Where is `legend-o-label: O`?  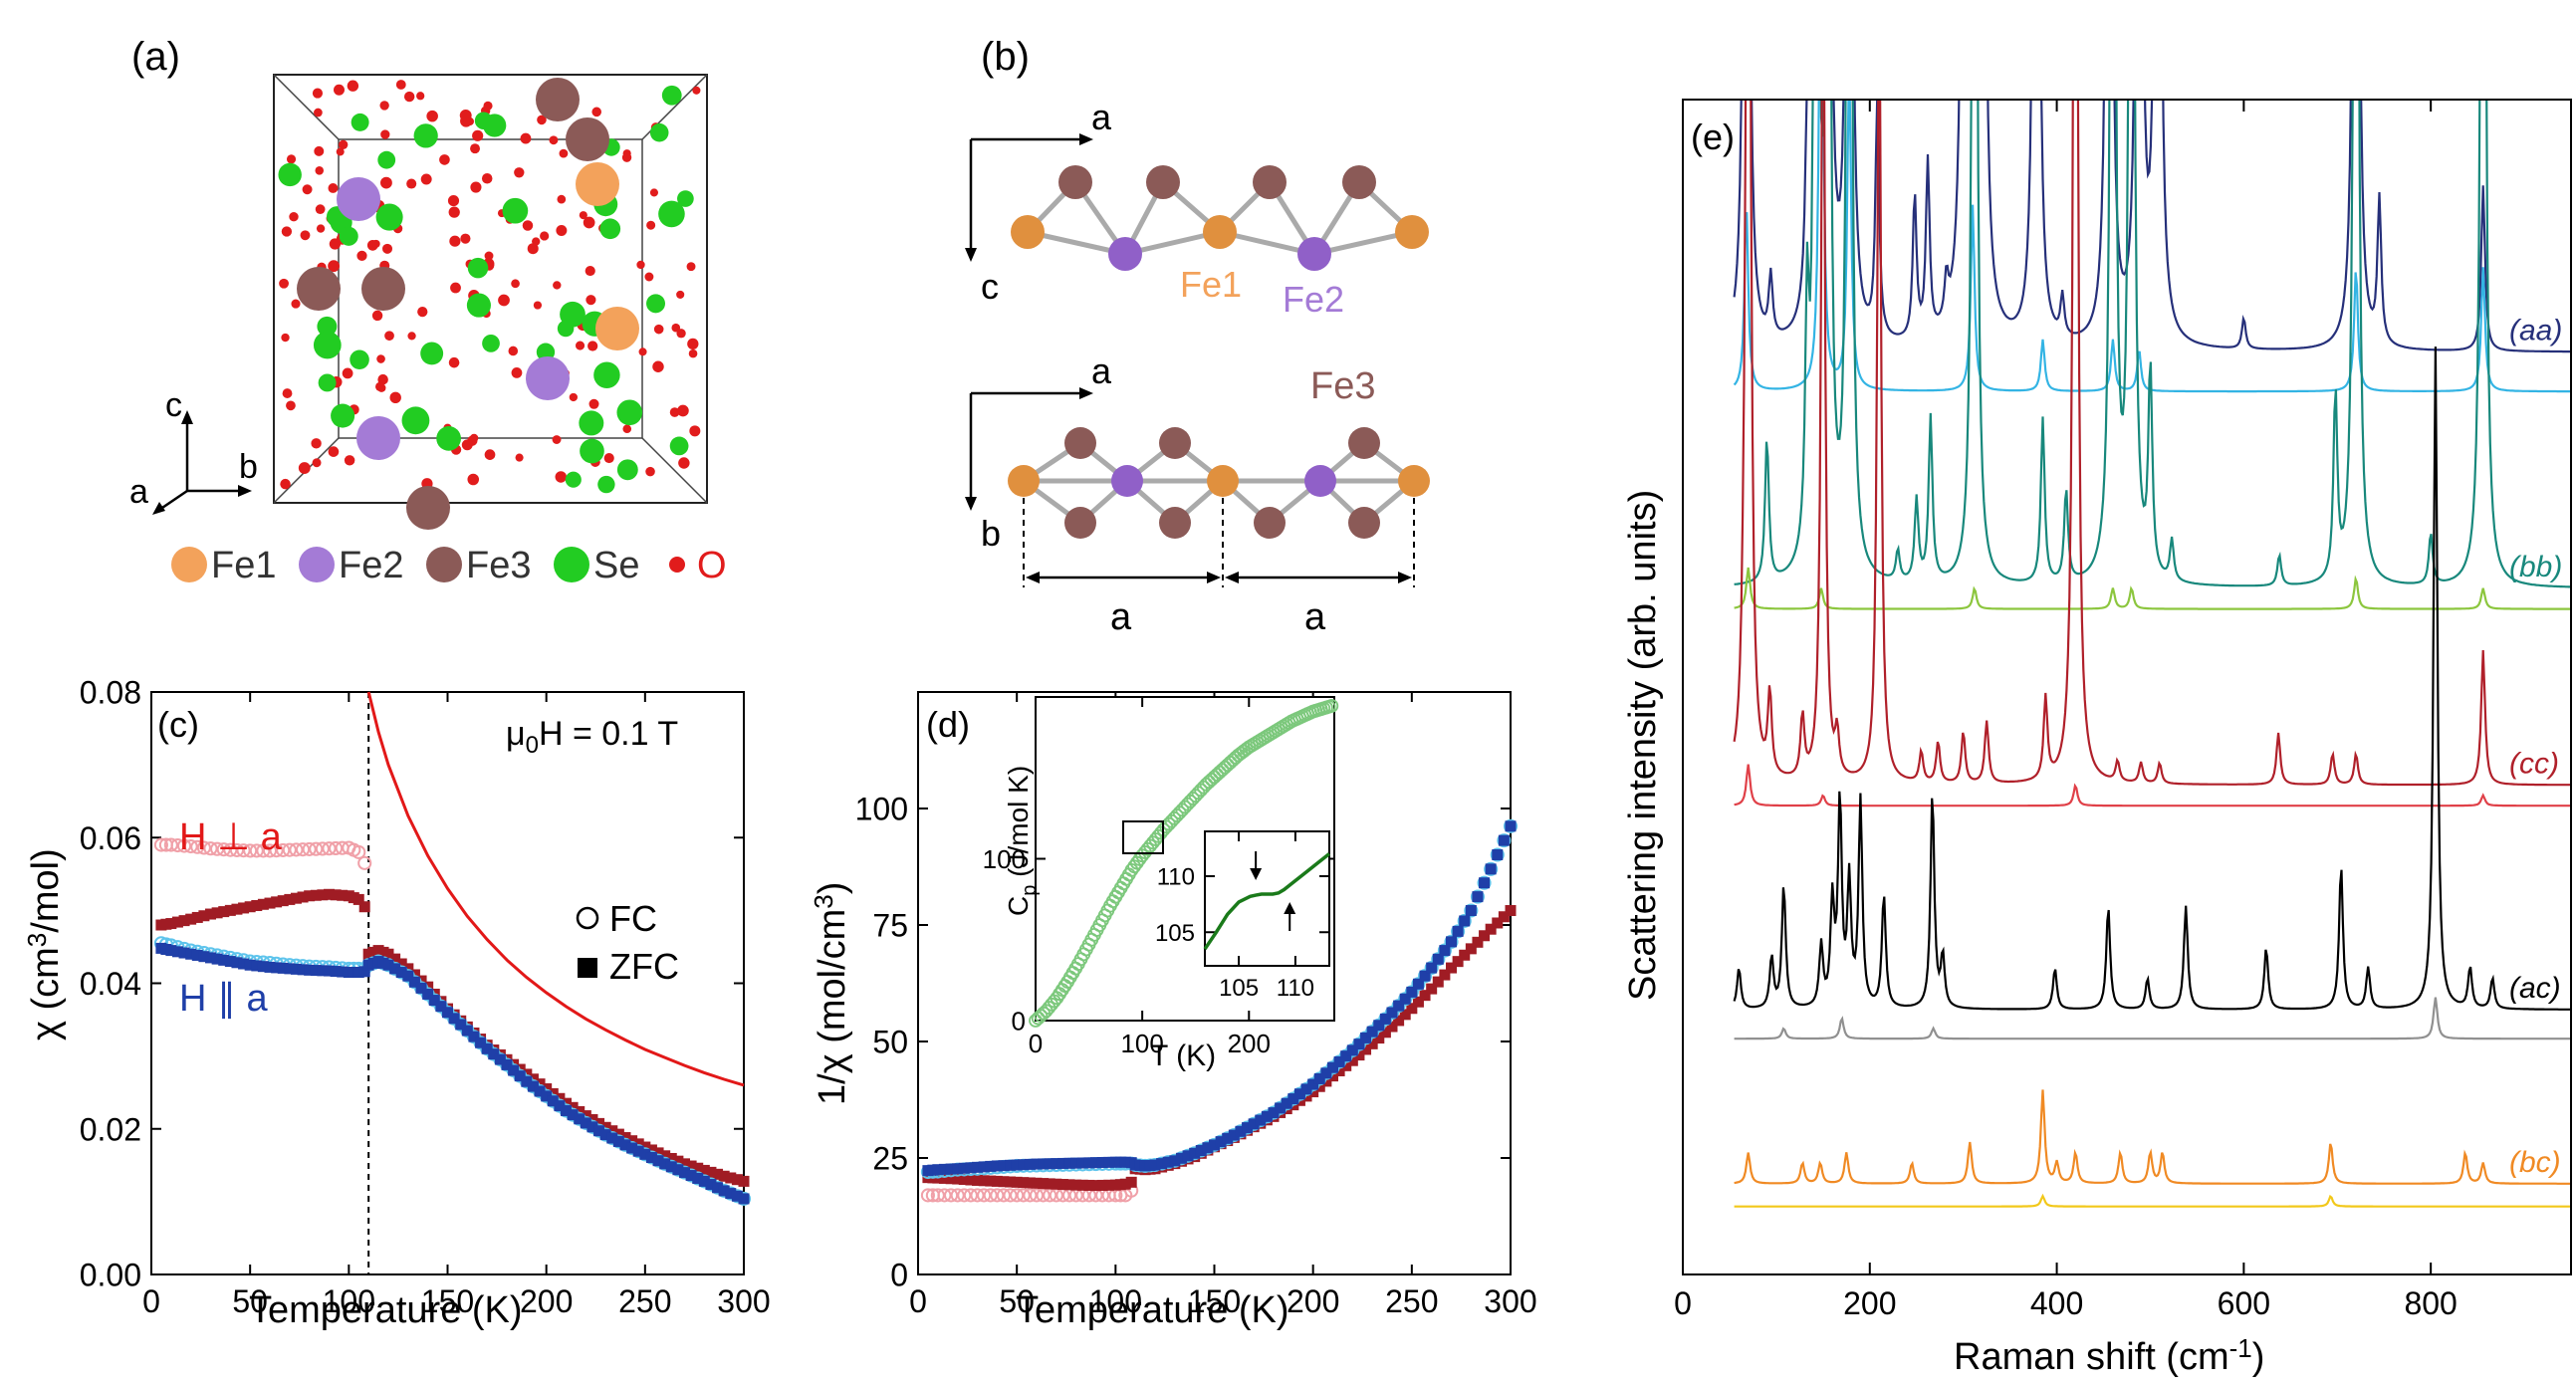
legend-o-label: O is located at coordinates (712, 565).